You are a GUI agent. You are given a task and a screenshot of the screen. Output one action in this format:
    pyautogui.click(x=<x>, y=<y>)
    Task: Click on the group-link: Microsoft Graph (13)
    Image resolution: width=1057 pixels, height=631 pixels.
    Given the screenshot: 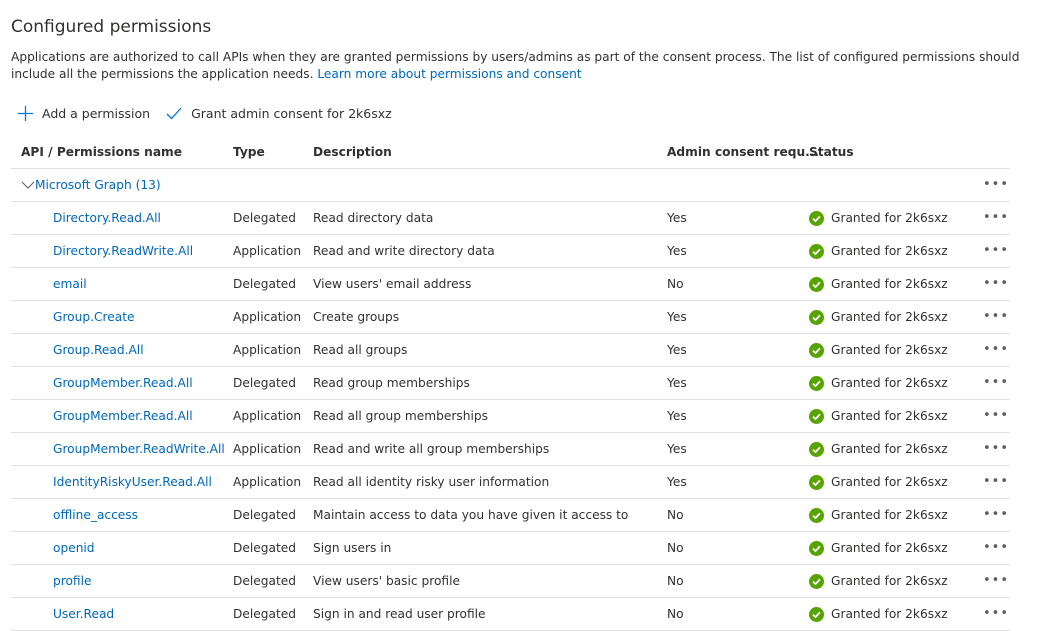 What is the action you would take?
    pyautogui.click(x=98, y=185)
    